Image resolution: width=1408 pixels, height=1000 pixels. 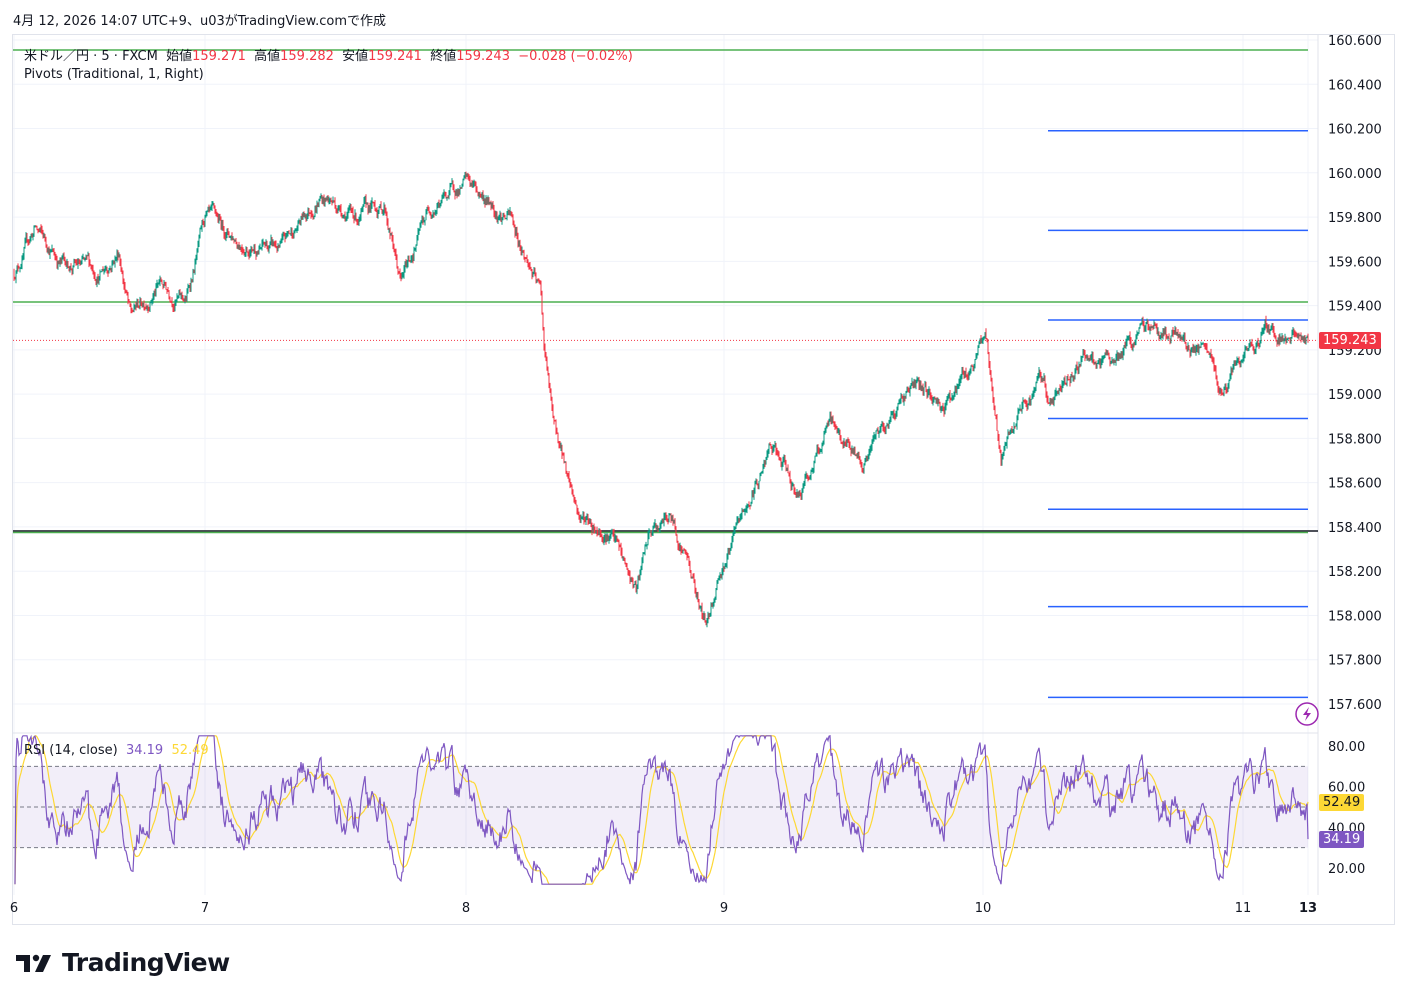 What do you see at coordinates (219, 56) in the screenshot?
I see `open-value: 159.271` at bounding box center [219, 56].